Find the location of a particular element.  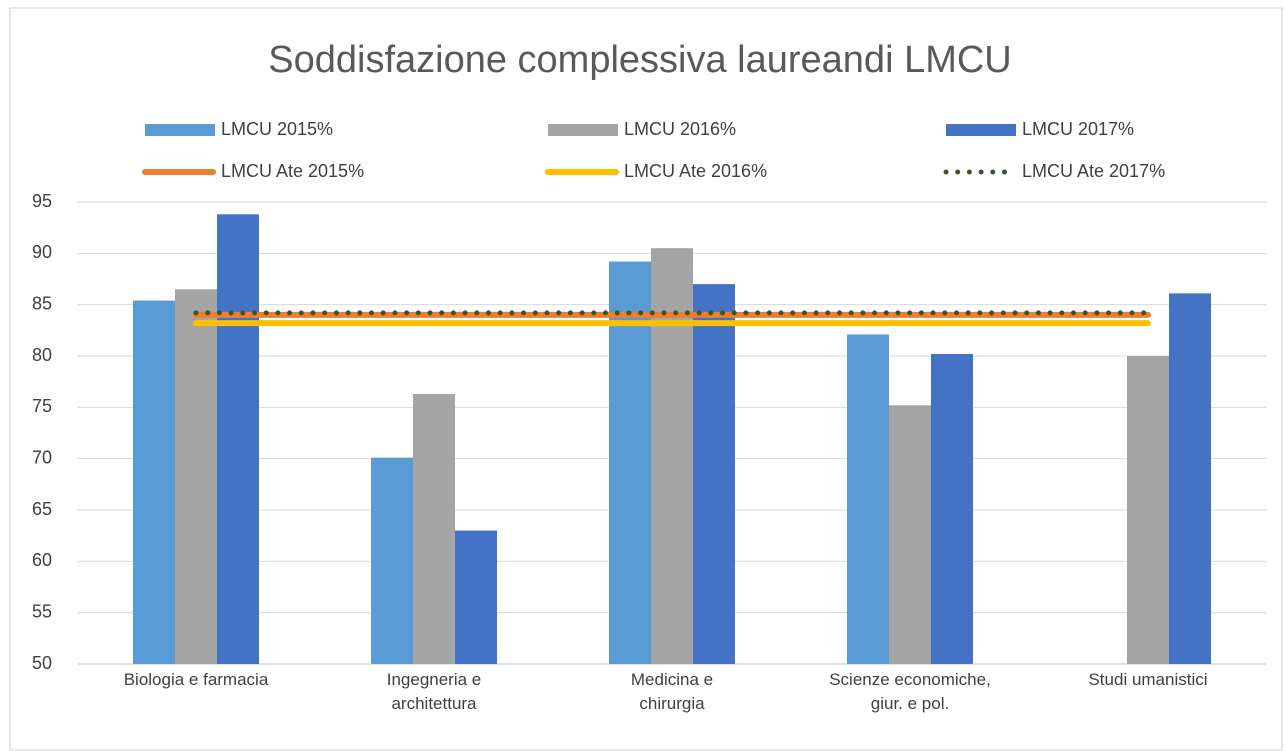

y-tick-label: 95 is located at coordinates (42, 201).